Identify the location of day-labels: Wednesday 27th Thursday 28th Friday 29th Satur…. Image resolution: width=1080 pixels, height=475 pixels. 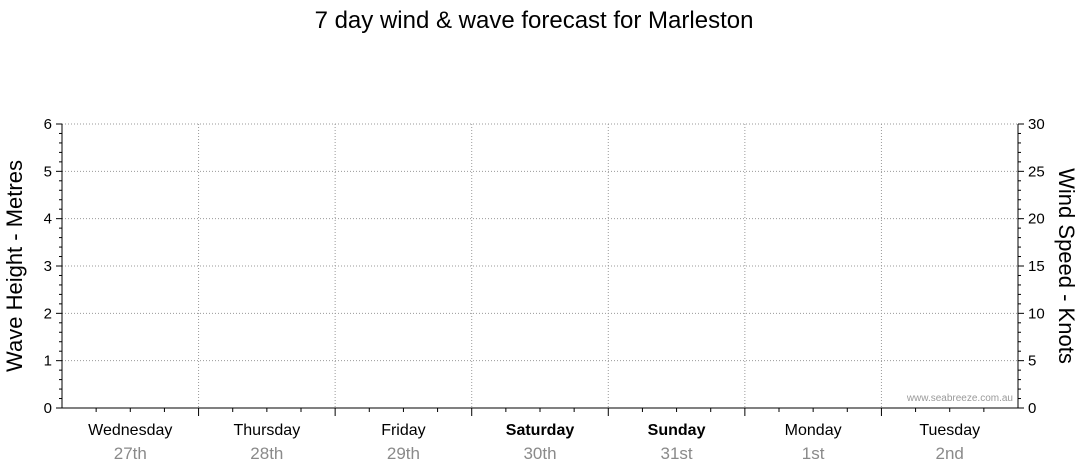
(534, 442).